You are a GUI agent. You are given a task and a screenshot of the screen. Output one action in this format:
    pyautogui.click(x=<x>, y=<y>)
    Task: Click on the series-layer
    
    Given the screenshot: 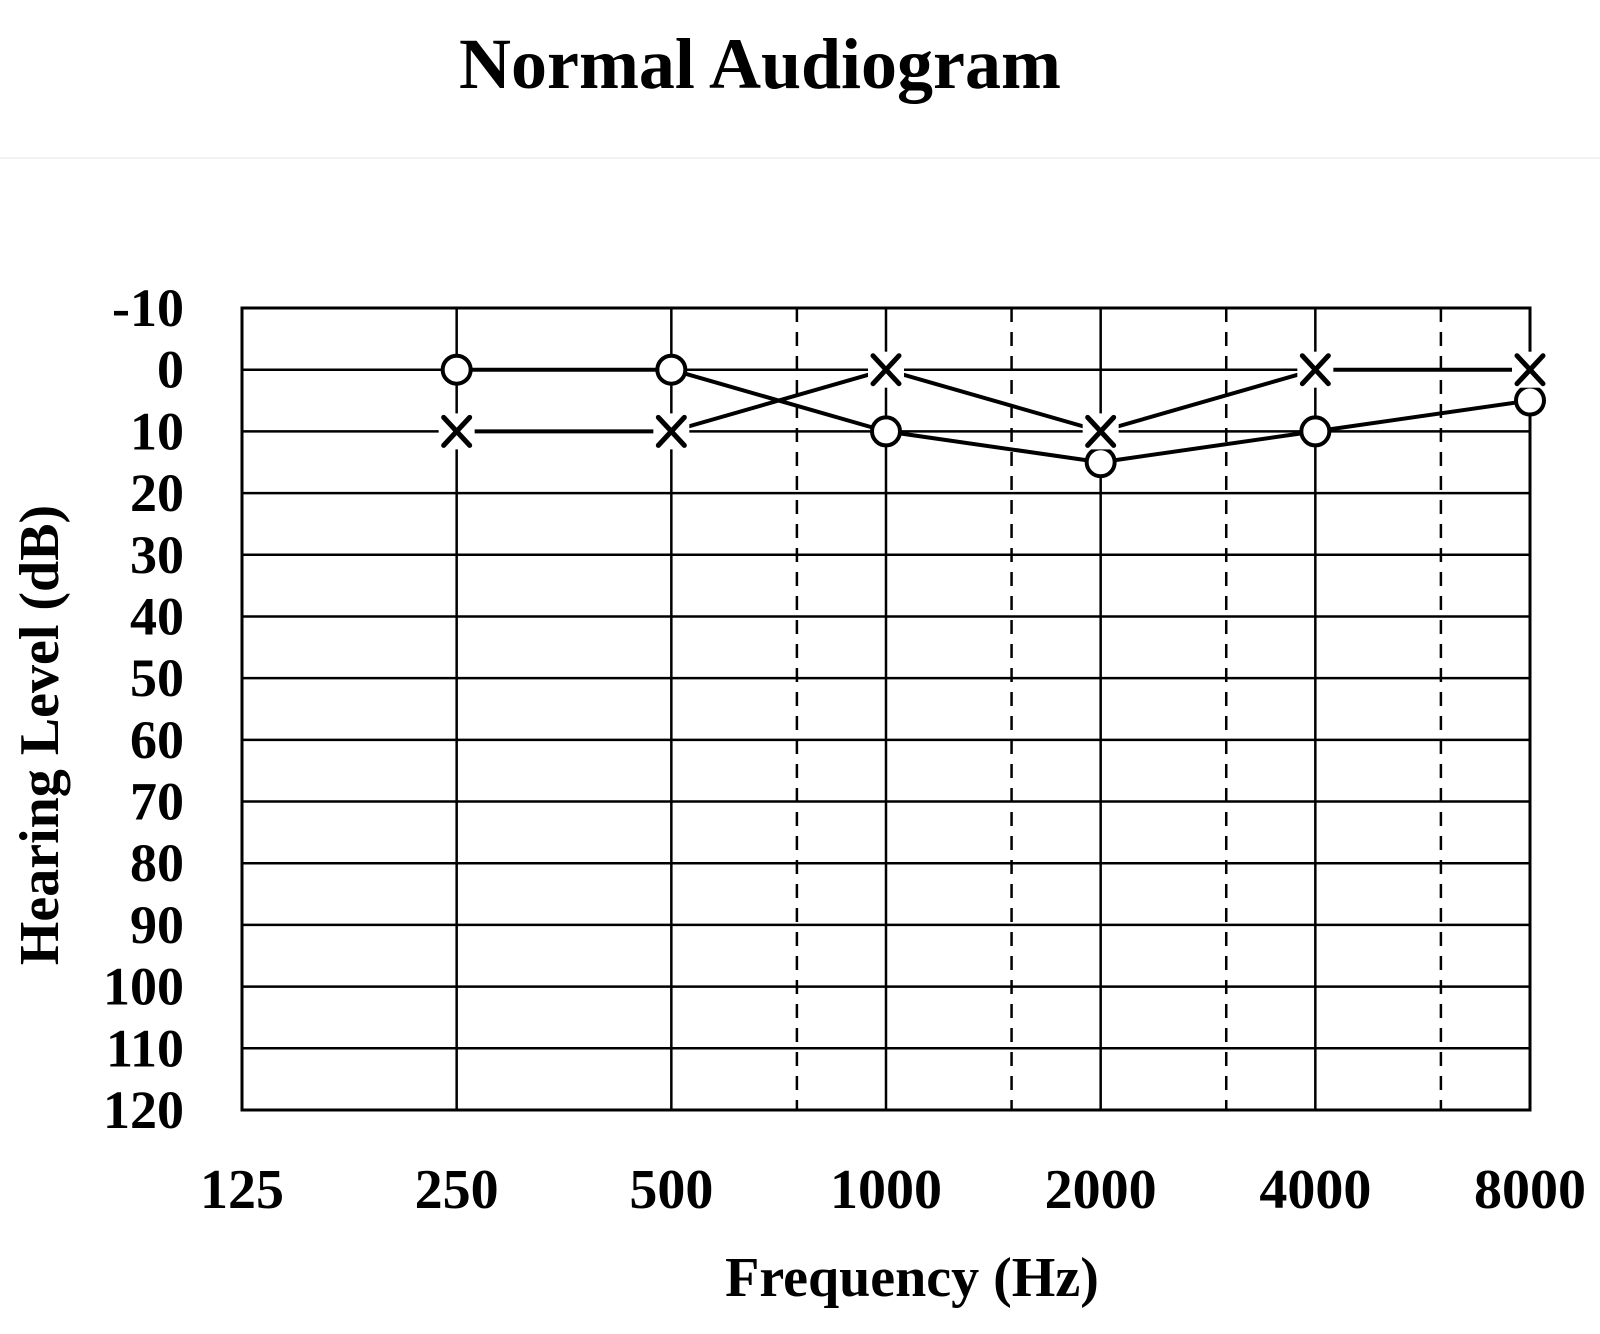 What is the action you would take?
    pyautogui.click(x=993, y=415)
    